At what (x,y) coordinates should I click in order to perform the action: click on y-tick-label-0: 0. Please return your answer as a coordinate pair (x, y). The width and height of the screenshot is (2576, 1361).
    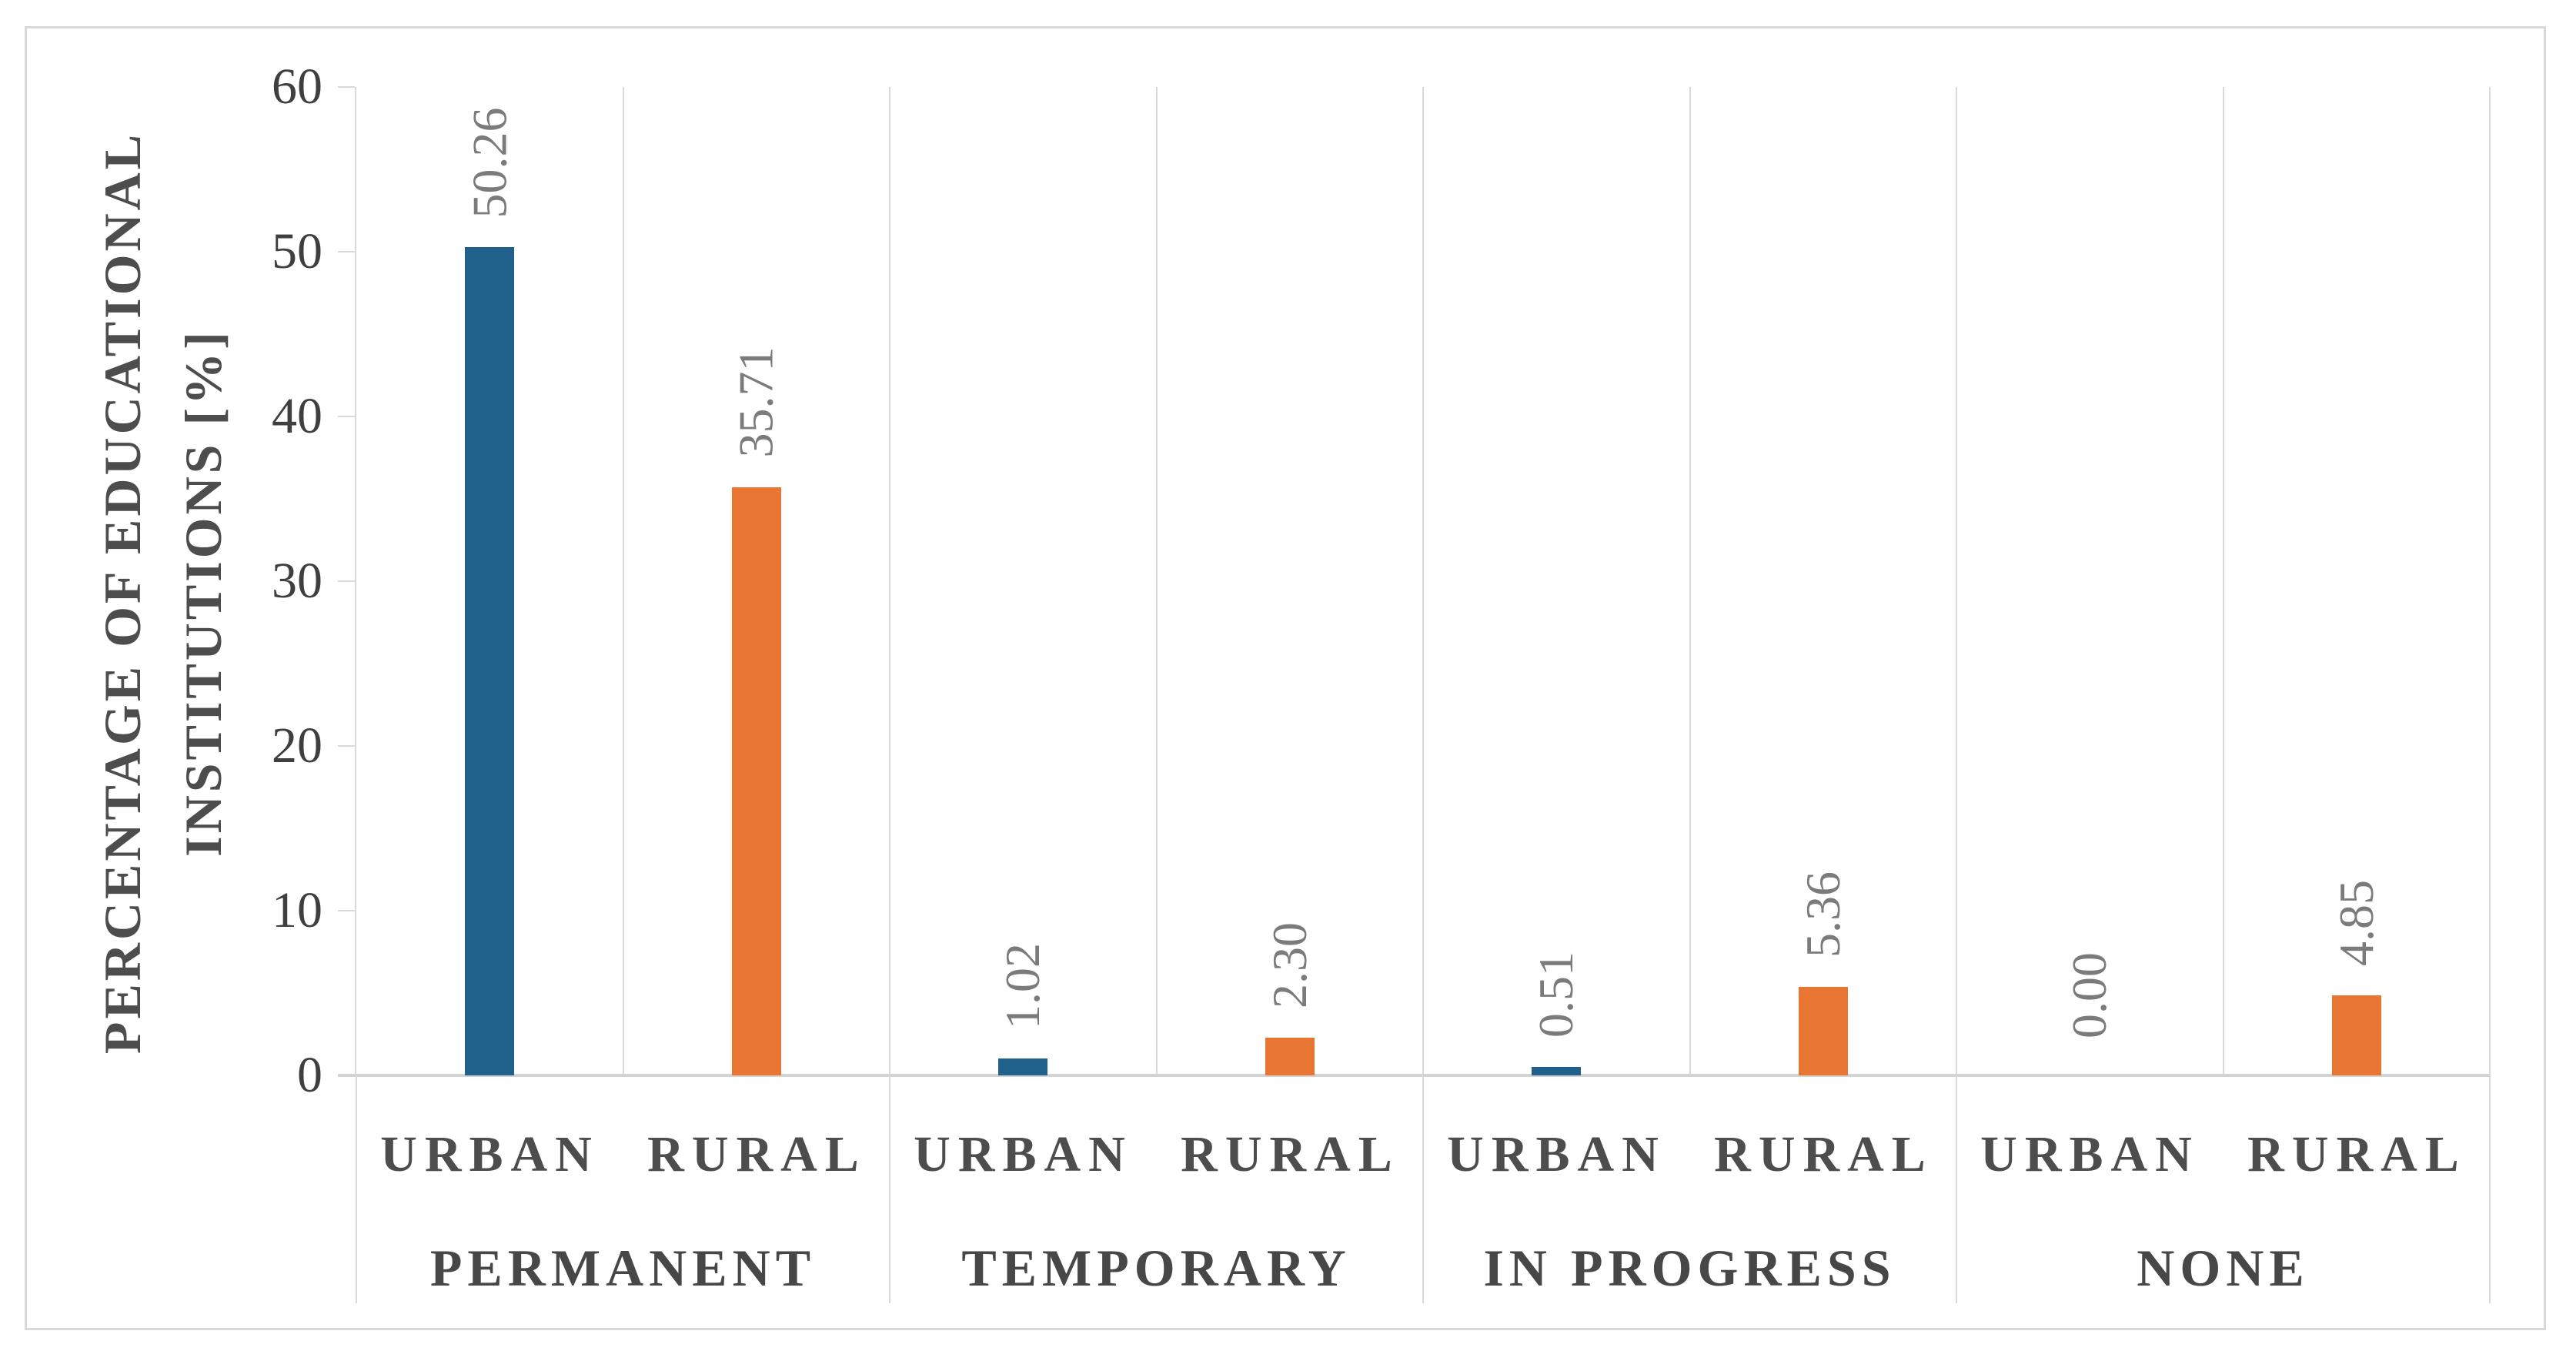
    Looking at the image, I should click on (309, 1075).